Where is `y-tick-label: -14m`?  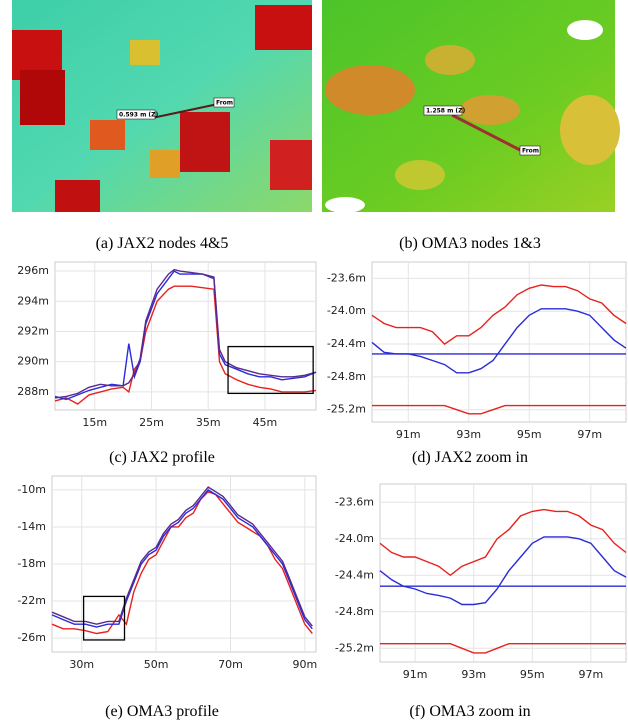 y-tick-label: -14m is located at coordinates (31, 526).